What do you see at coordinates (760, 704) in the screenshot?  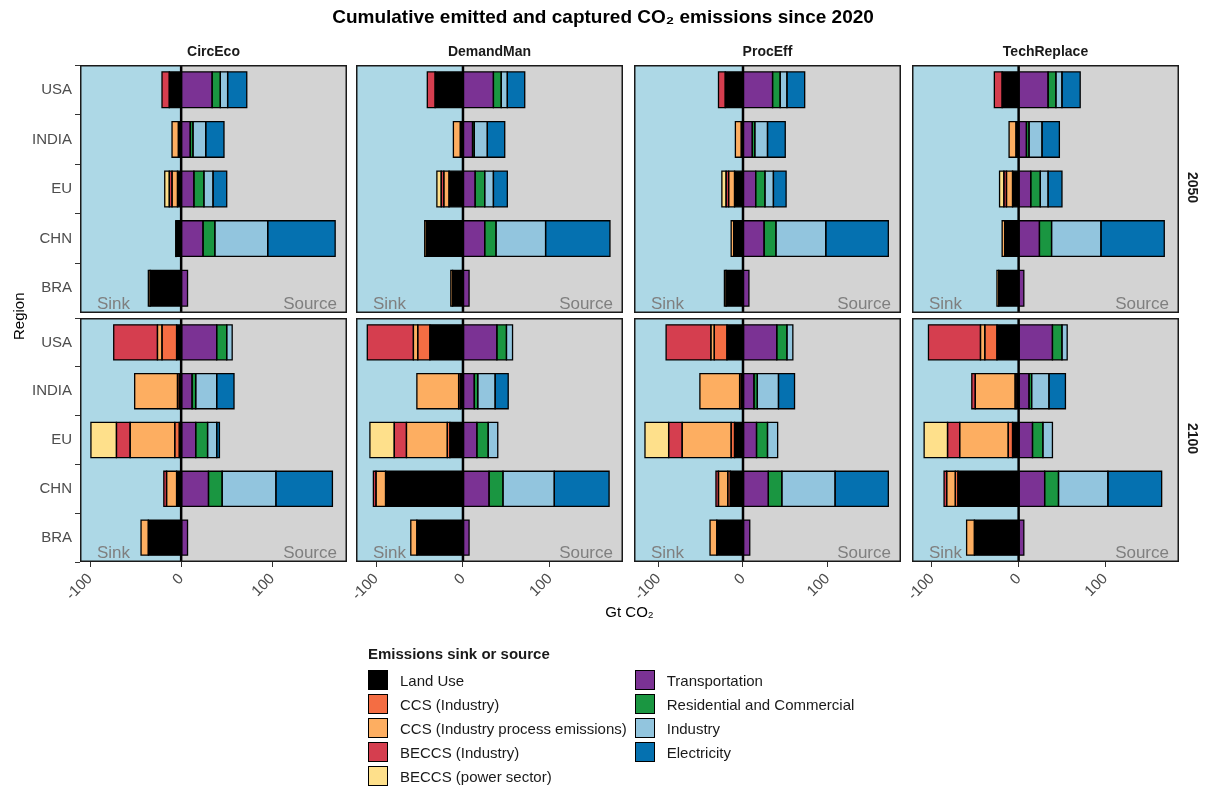 I see `legend-label: Residential and Commercial` at bounding box center [760, 704].